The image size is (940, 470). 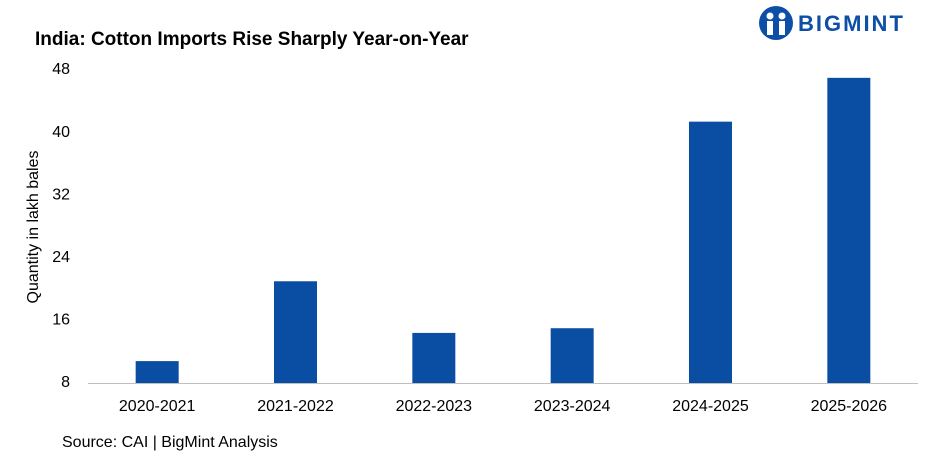 What do you see at coordinates (61, 69) in the screenshot?
I see `y-tick-label: 48` at bounding box center [61, 69].